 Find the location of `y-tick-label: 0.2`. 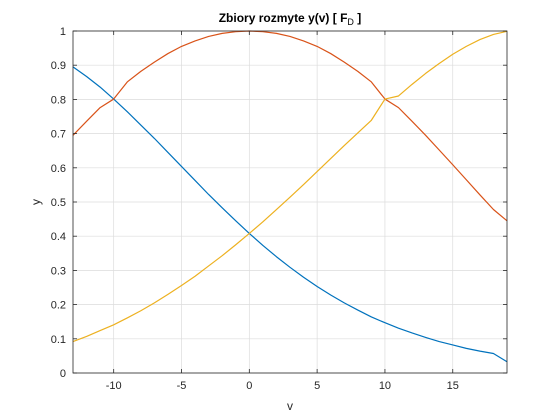

y-tick-label: 0.2 is located at coordinates (58, 306).